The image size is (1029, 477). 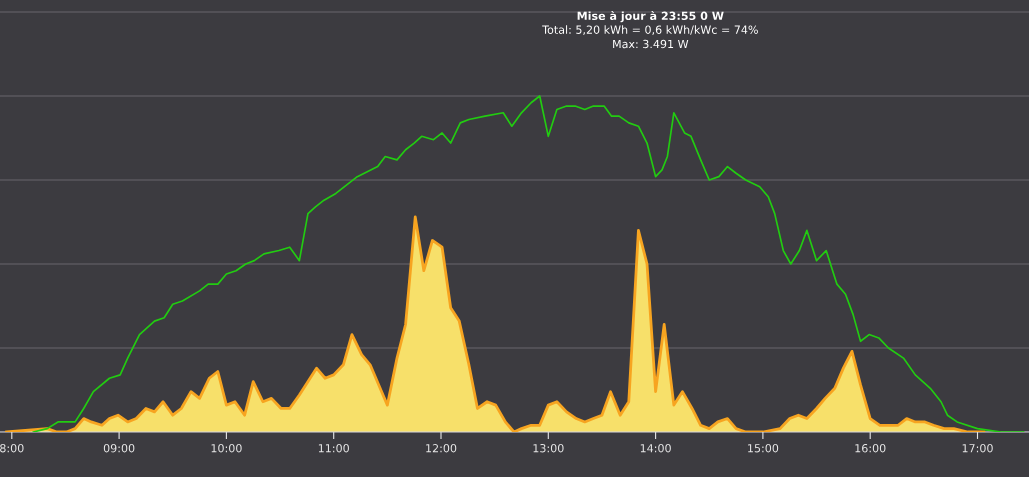 I want to click on x-tick-label: 16:00, so click(x=870, y=448).